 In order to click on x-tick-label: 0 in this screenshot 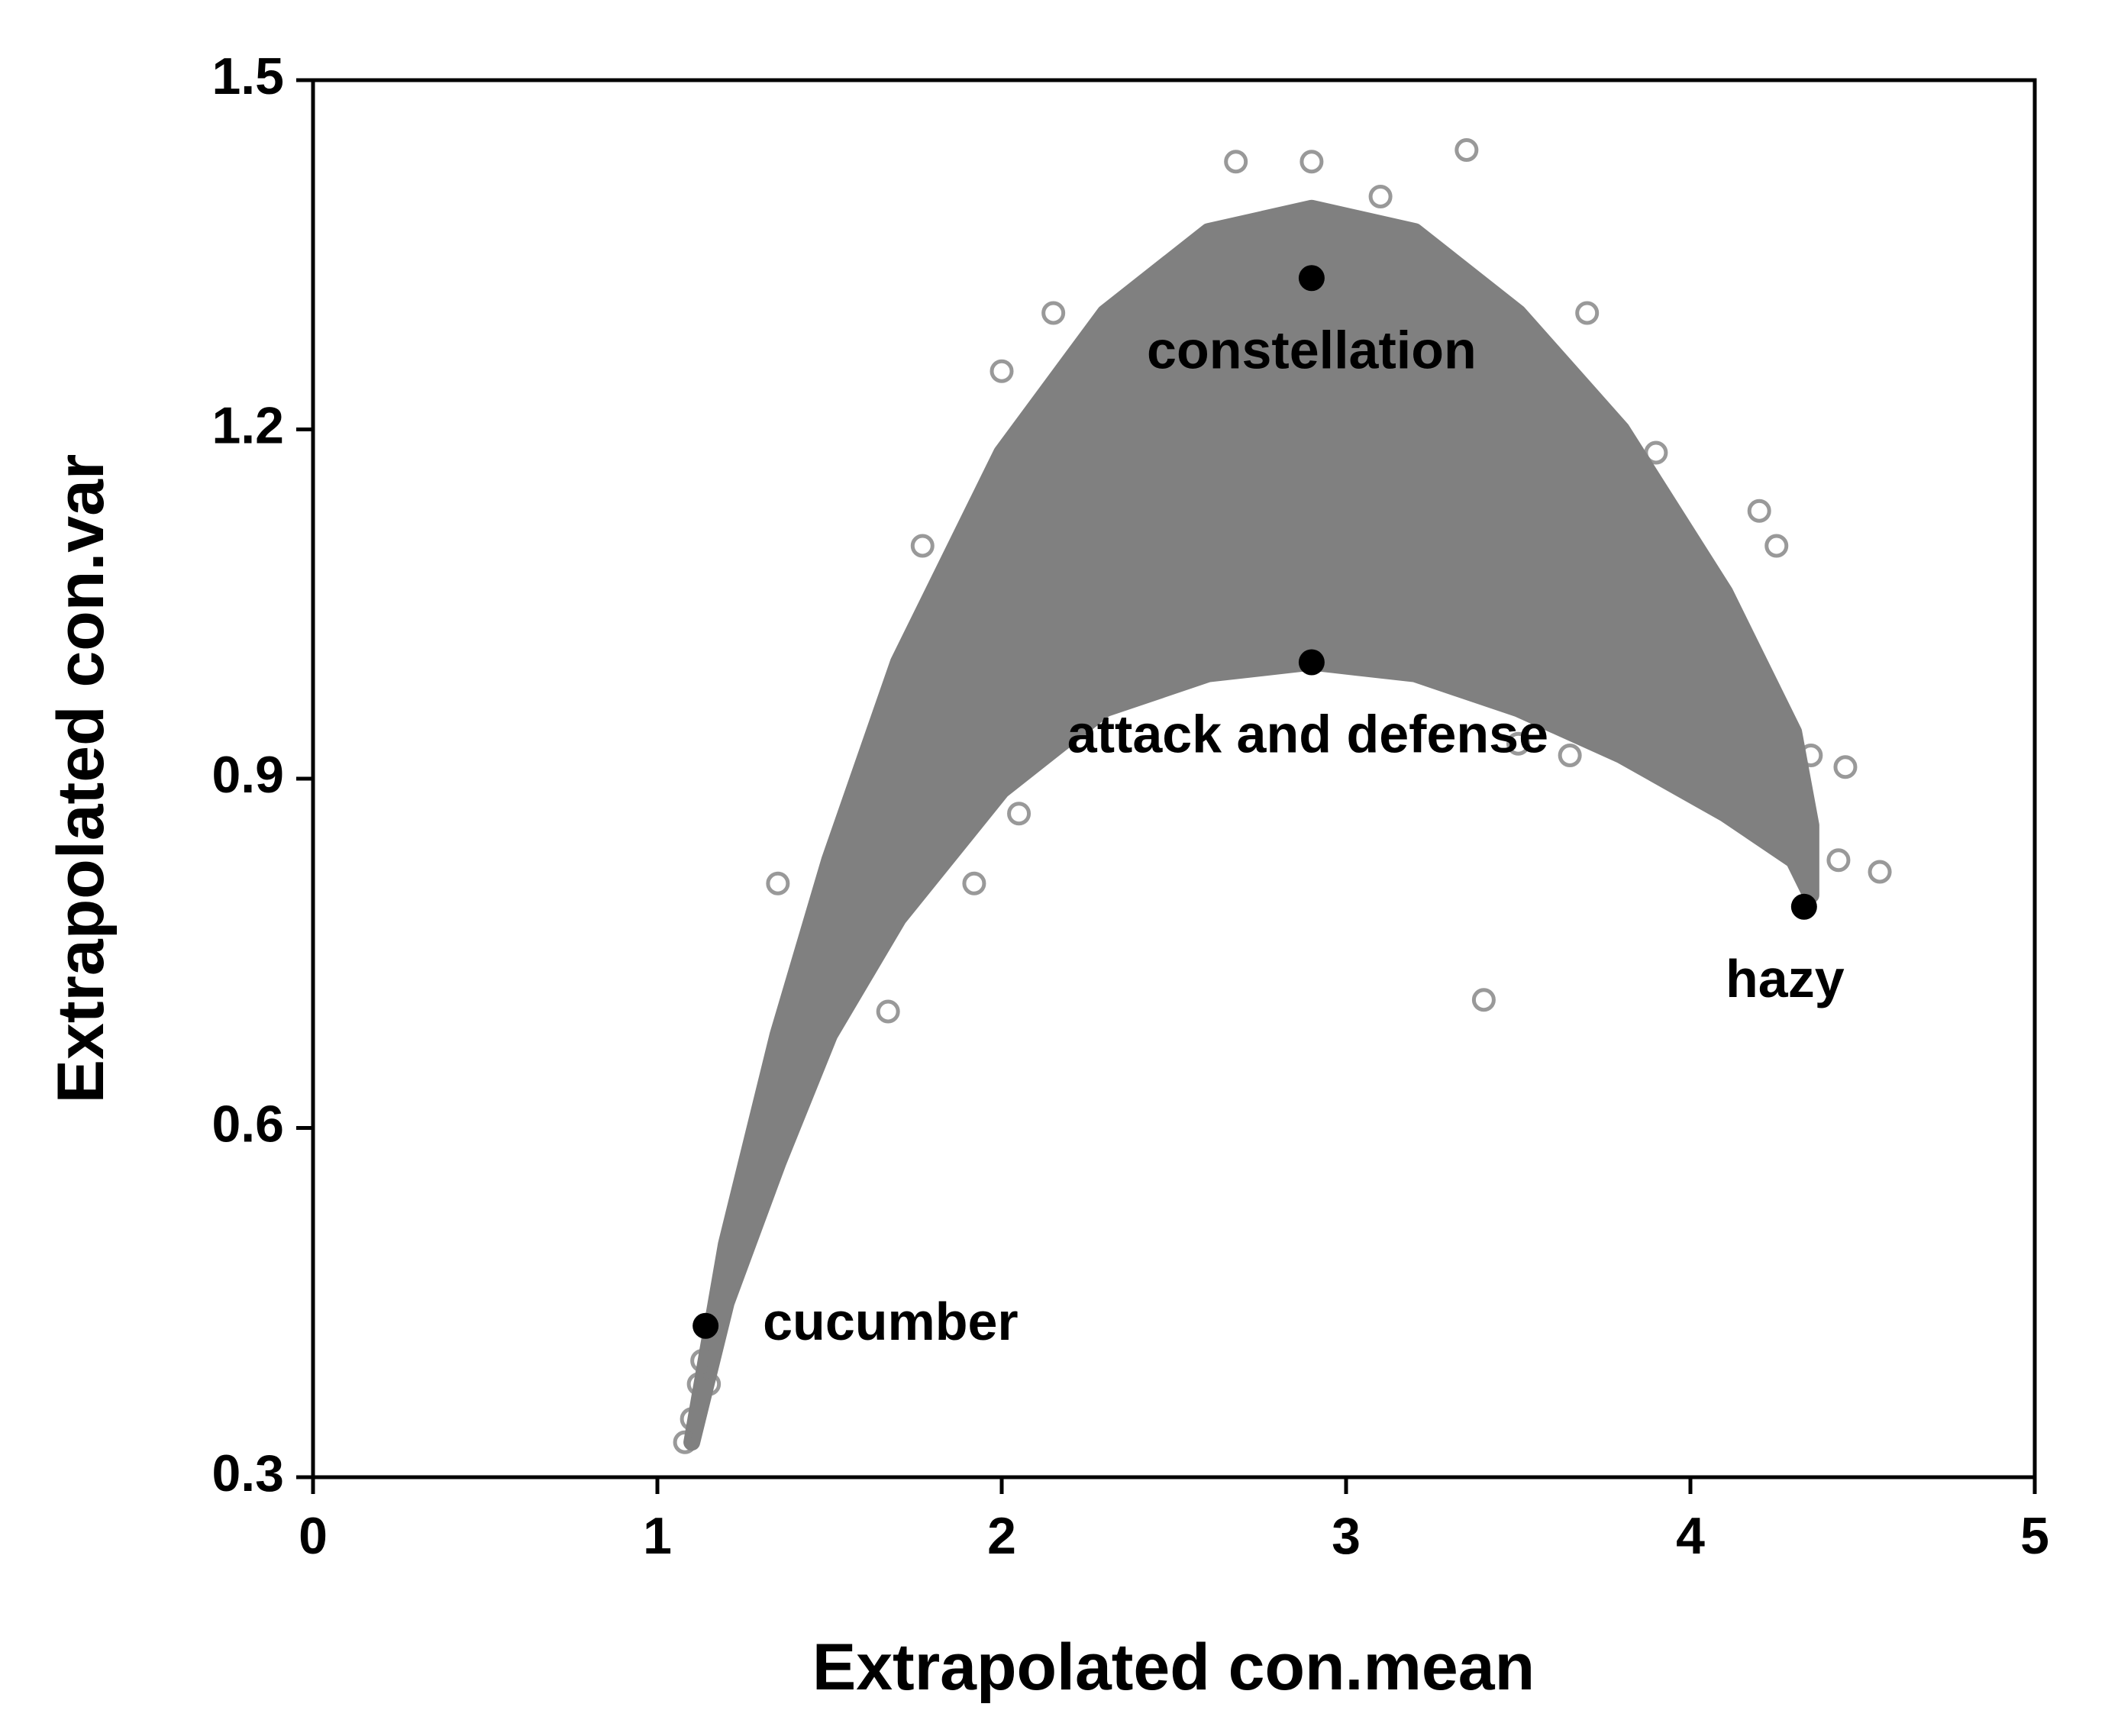, I will do `click(313, 1536)`.